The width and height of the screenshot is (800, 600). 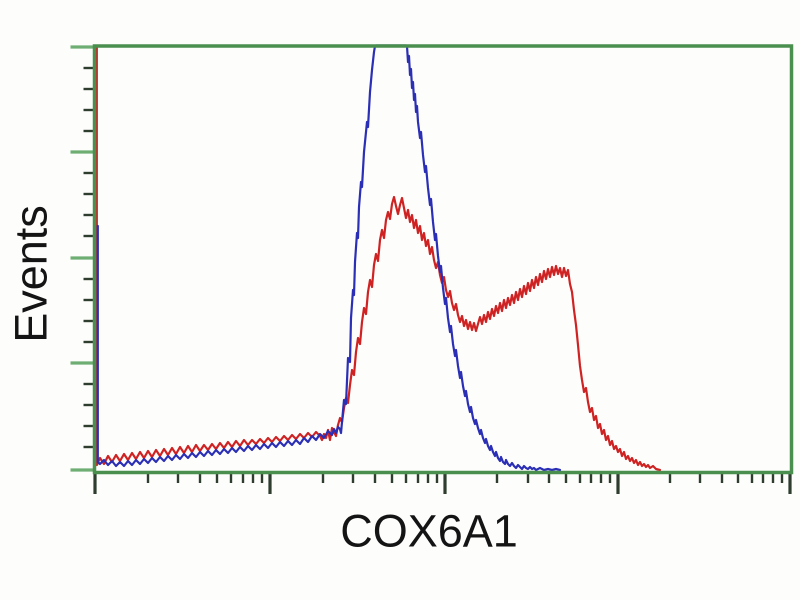 I want to click on x-axis-label: COX6A1, so click(x=429, y=531).